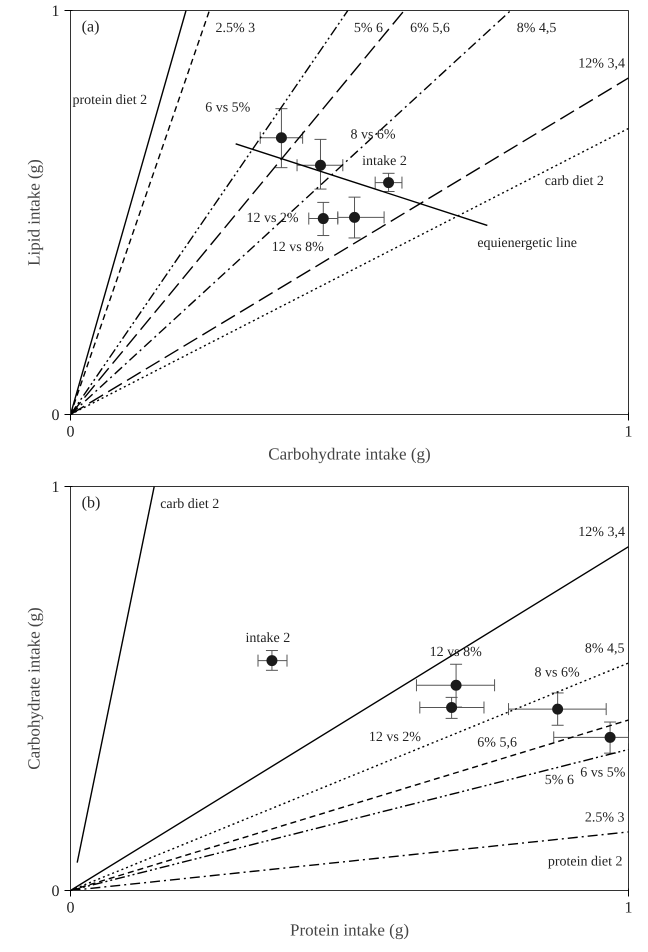 This screenshot has width=648, height=952. I want to click on text: (b), so click(91, 503).